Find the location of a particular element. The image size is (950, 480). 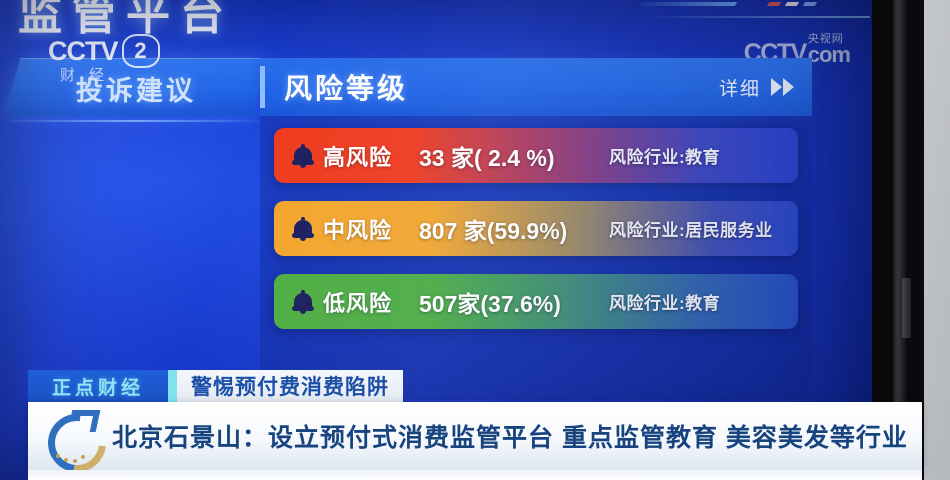

topic-headline-box: 警惕预付费消费陷阱 is located at coordinates (290, 386).